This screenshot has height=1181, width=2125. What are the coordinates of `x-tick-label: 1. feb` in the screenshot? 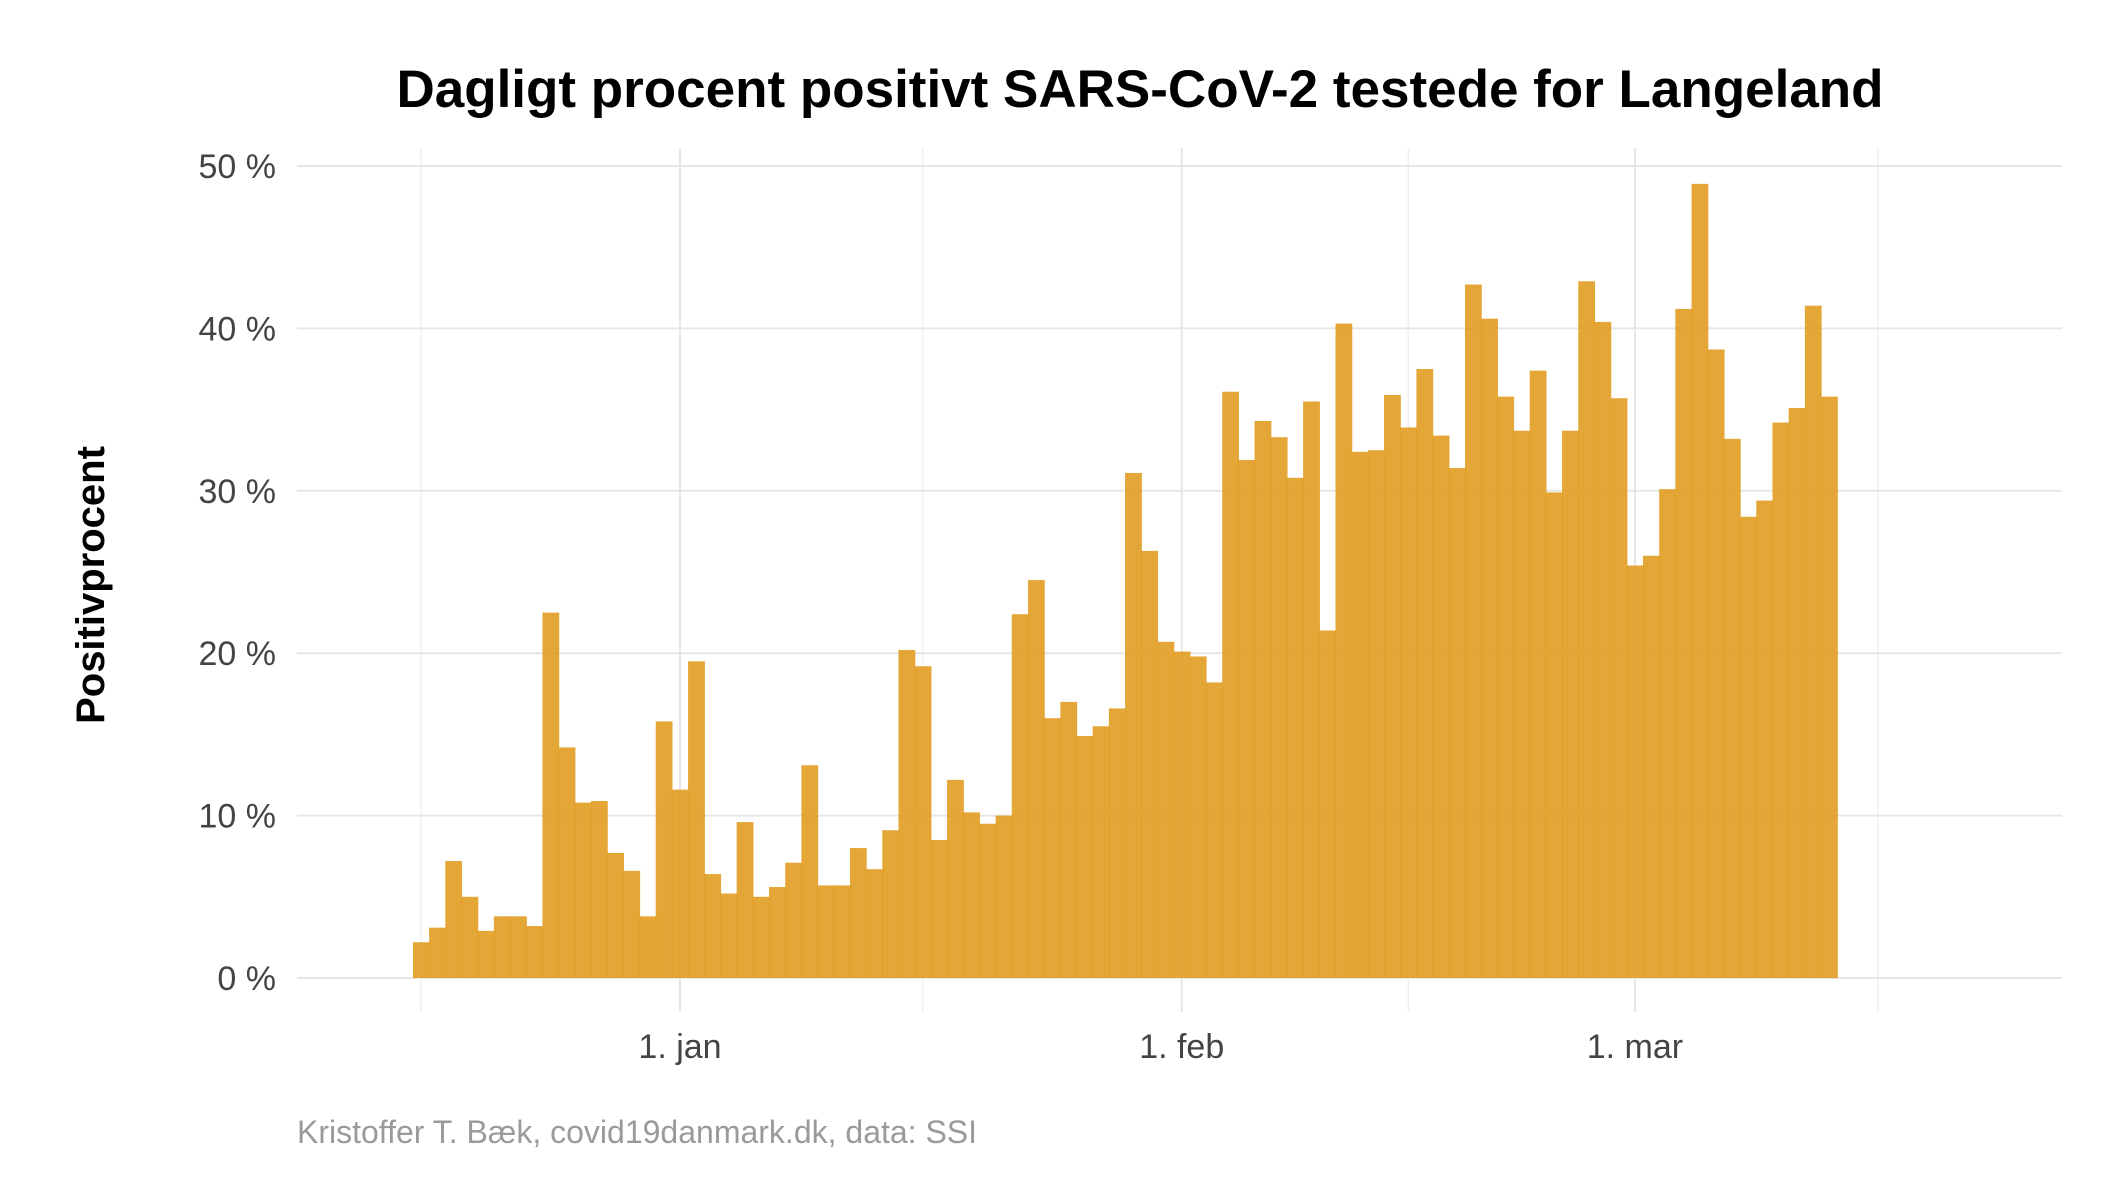 It's located at (1181, 1047).